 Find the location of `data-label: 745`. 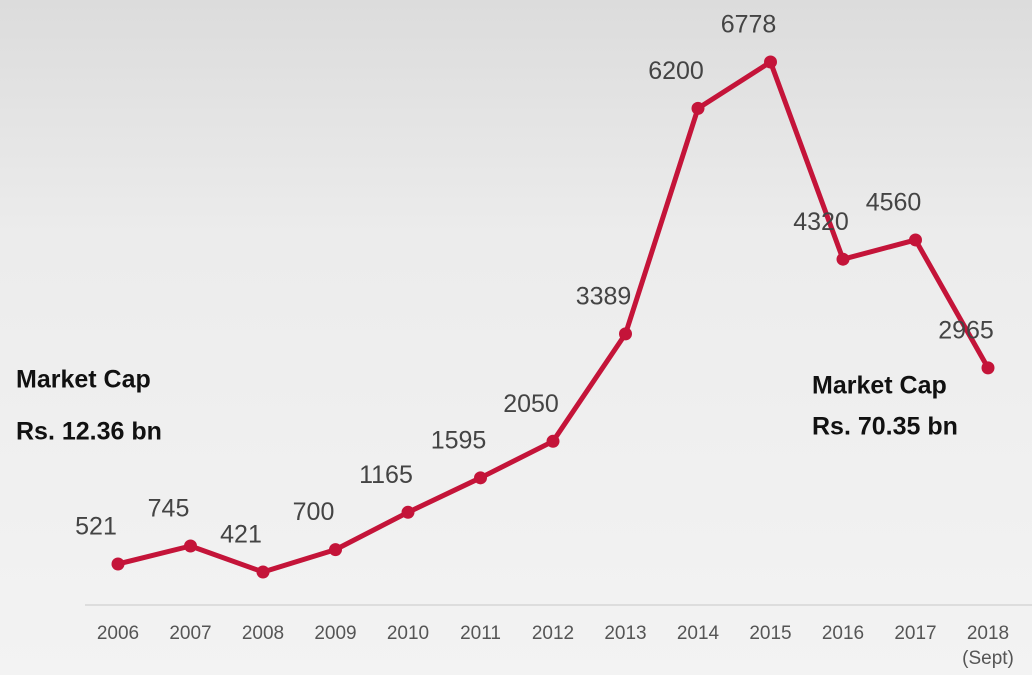

data-label: 745 is located at coordinates (169, 509).